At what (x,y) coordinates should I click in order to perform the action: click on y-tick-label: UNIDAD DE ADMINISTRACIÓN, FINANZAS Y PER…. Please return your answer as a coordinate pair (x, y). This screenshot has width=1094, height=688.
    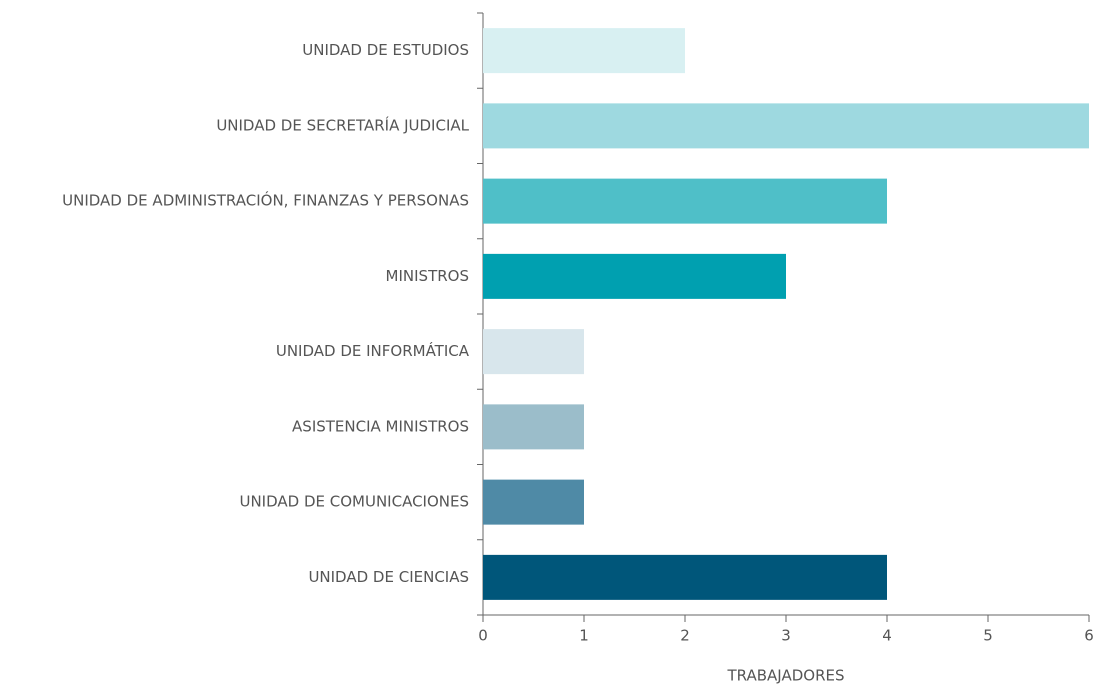
    Looking at the image, I should click on (265, 200).